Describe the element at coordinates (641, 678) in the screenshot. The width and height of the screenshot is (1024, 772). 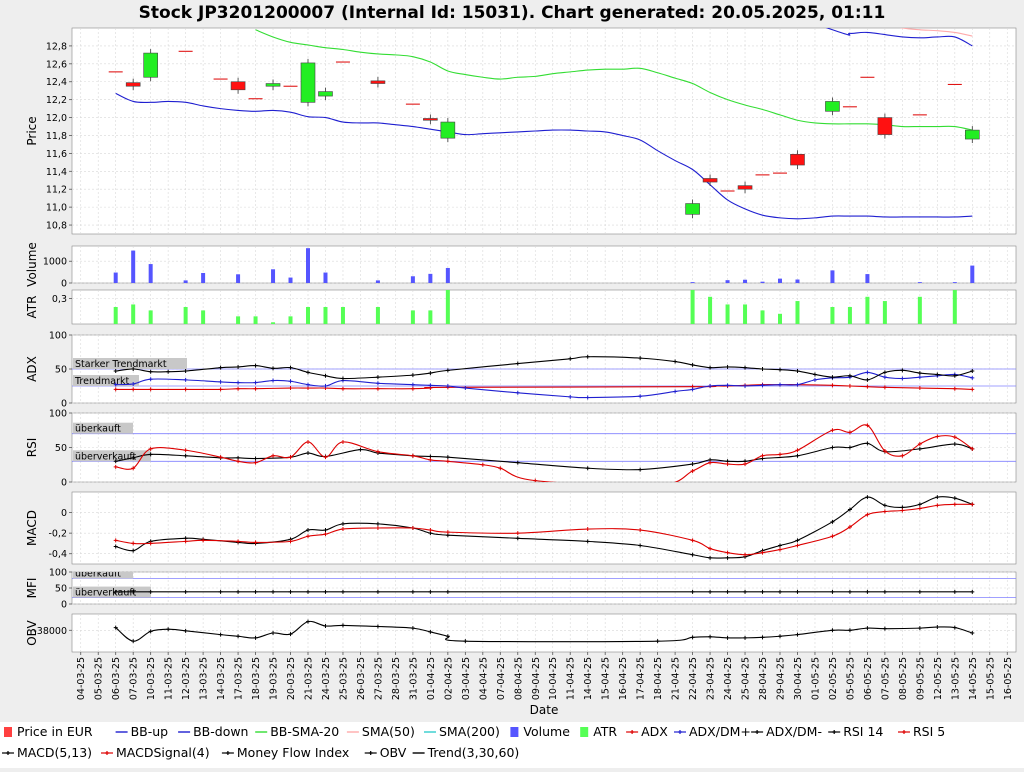
I see `x-tick-label: 17-04-25` at that location.